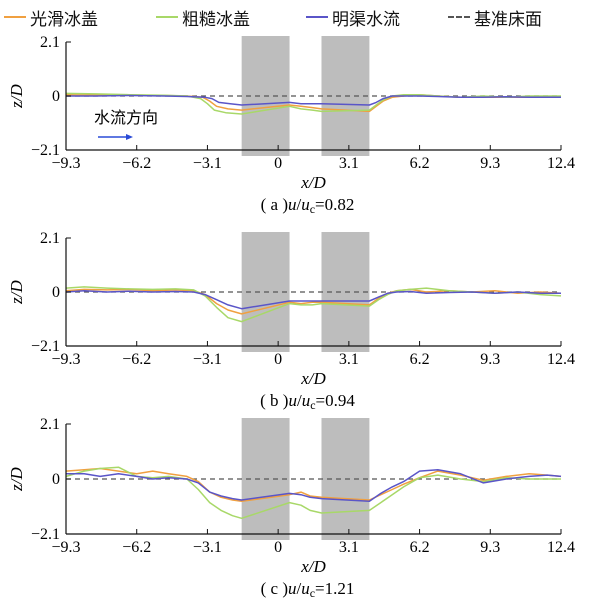  I want to click on series-line-smooth-ice, so click(313, 485).